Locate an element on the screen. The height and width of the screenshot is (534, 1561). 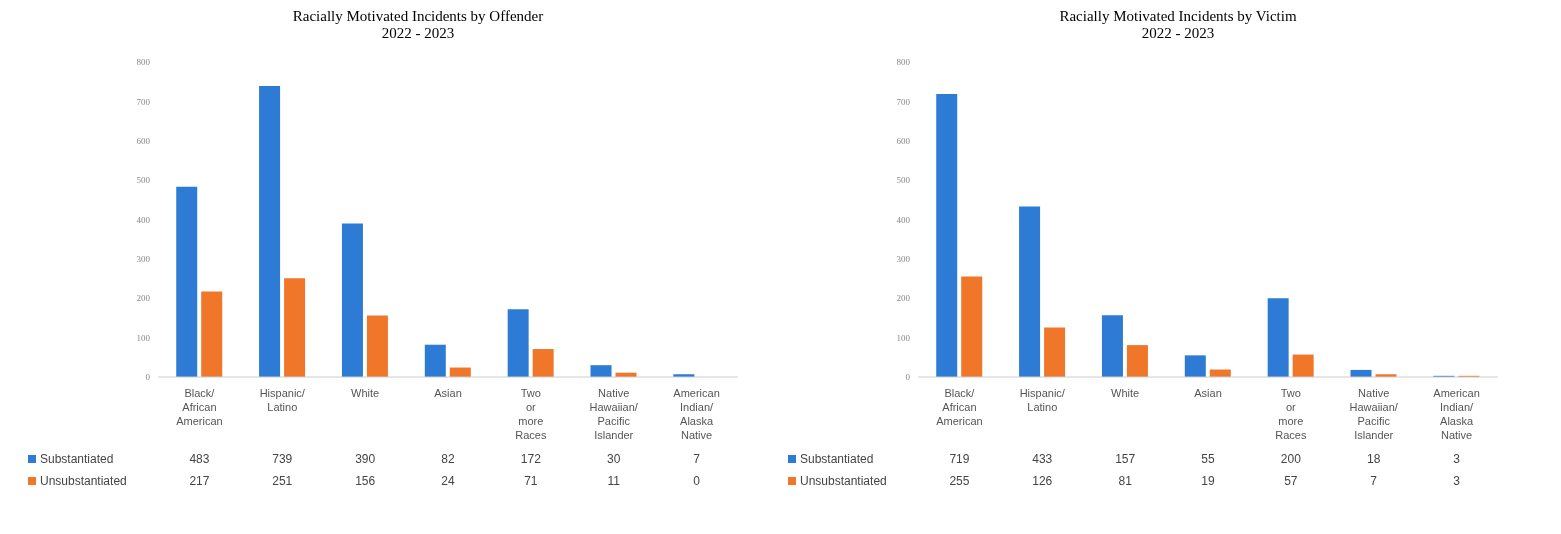
data-label: 251 is located at coordinates (282, 481).